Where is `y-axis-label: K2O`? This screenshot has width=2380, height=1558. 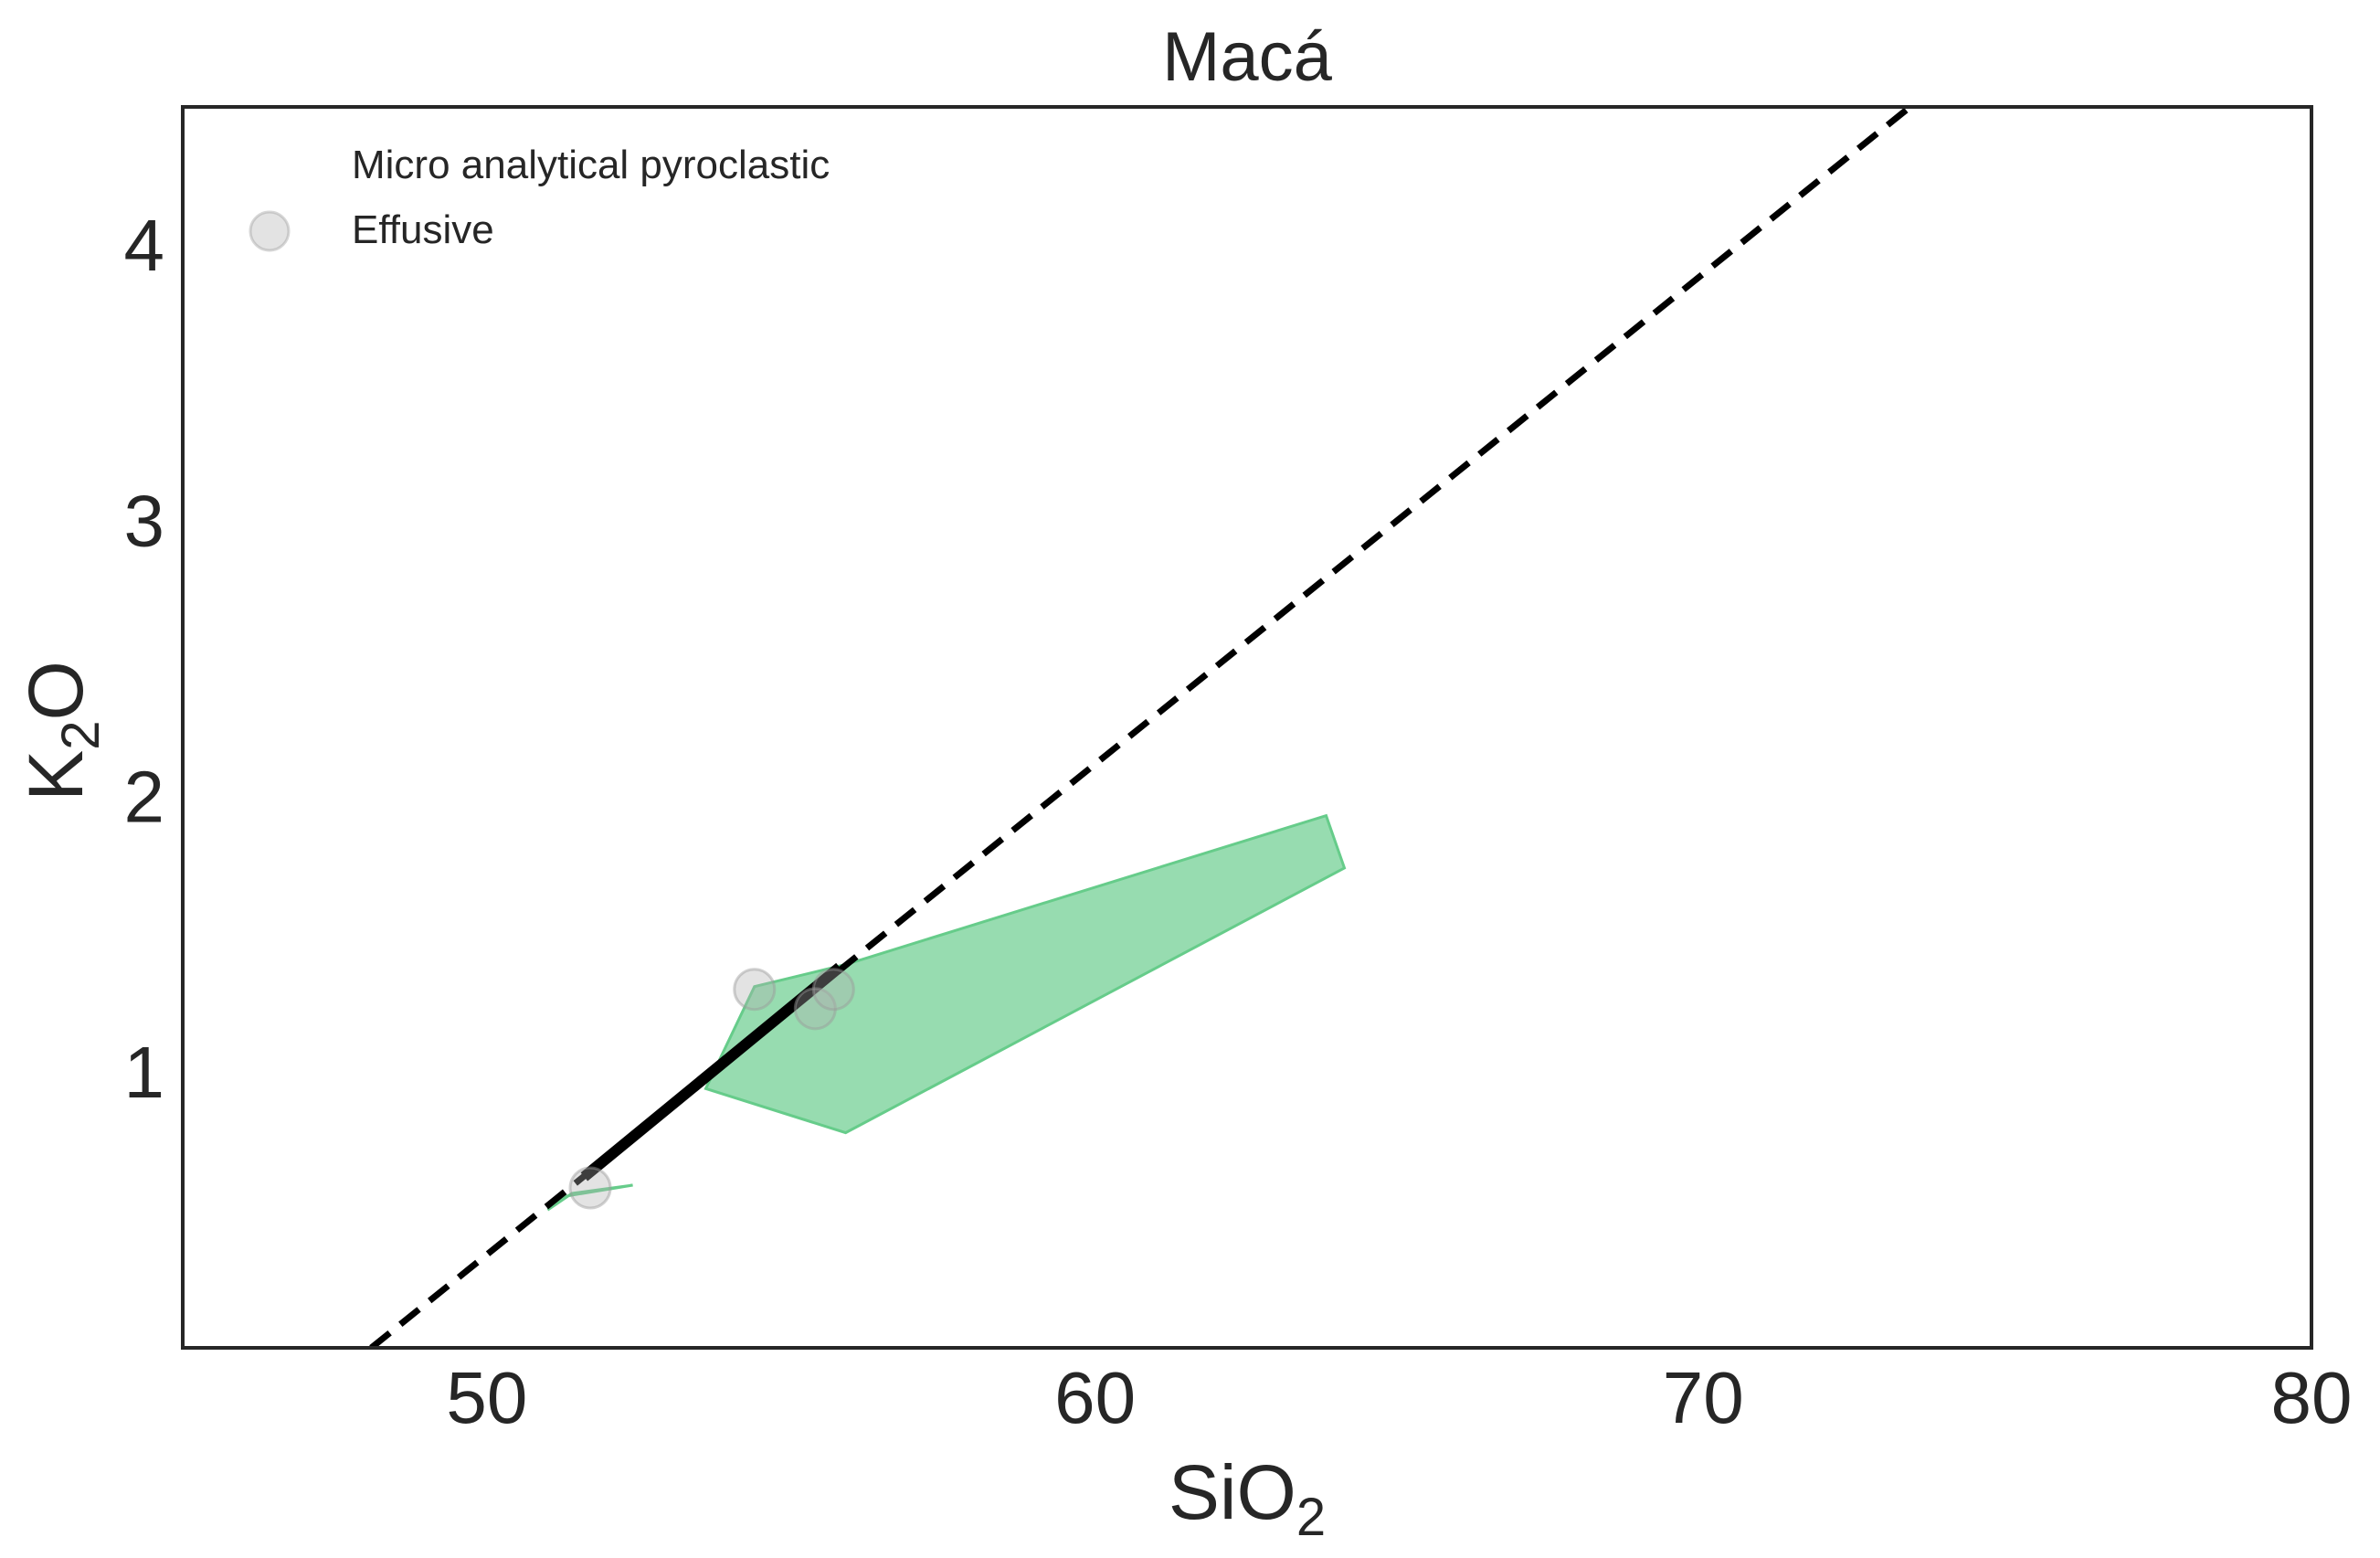 y-axis-label: K2O is located at coordinates (62, 731).